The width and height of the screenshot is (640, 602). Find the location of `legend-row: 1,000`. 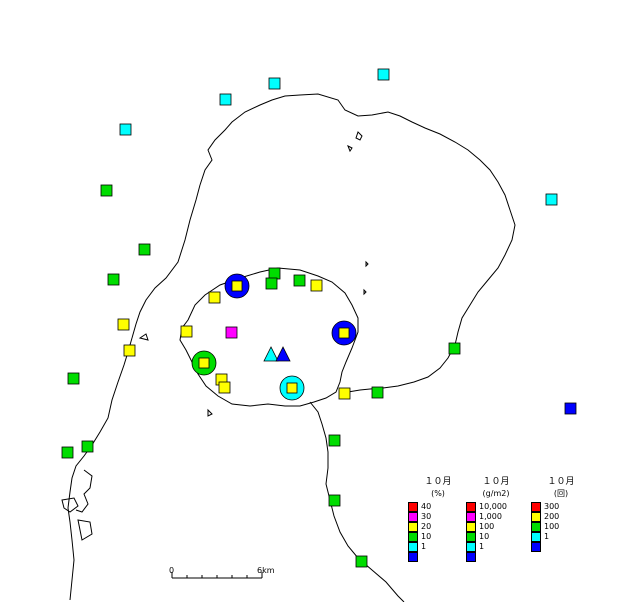

legend-row: 1,000 is located at coordinates (496, 517).